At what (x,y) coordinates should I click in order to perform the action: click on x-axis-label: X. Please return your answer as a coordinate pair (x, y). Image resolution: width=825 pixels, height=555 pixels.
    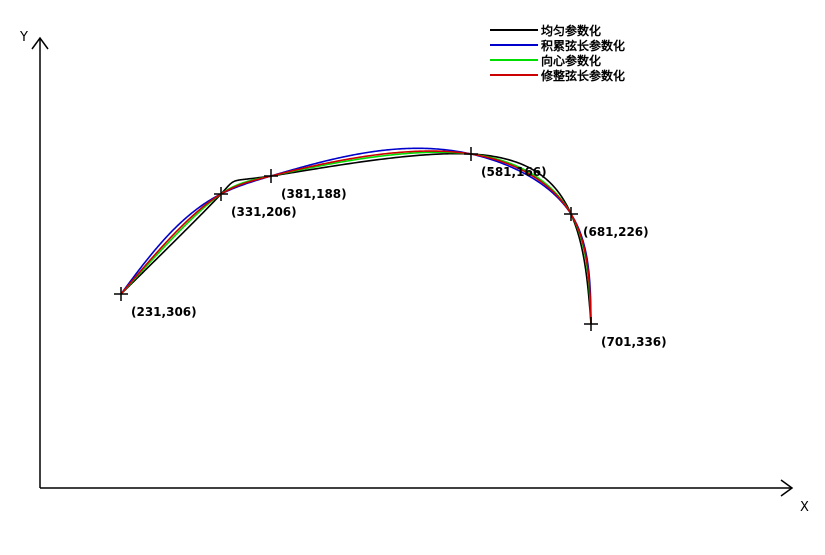
    Looking at the image, I should click on (804, 507).